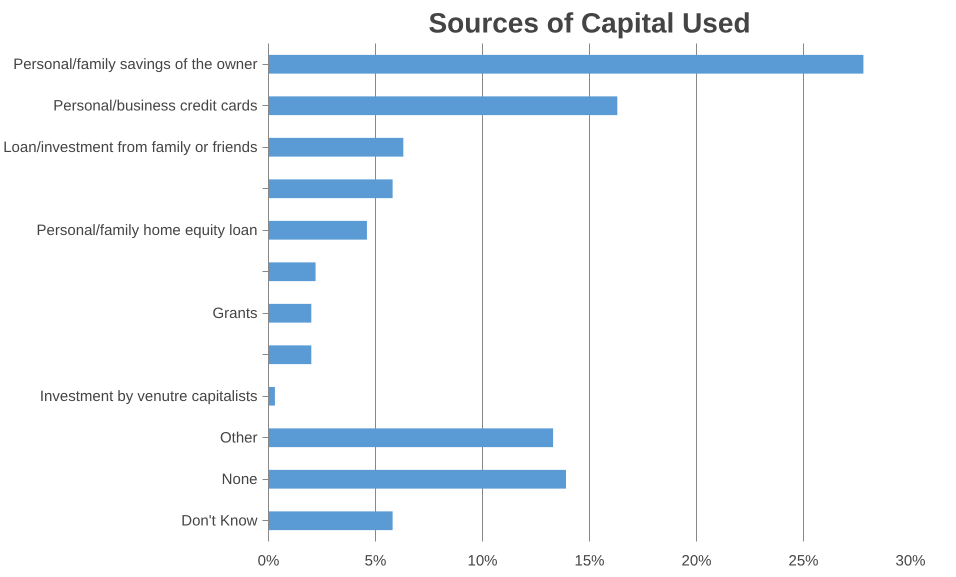 This screenshot has height=577, width=956. Describe the element at coordinates (482, 561) in the screenshot. I see `x-tick-label: 10%` at that location.